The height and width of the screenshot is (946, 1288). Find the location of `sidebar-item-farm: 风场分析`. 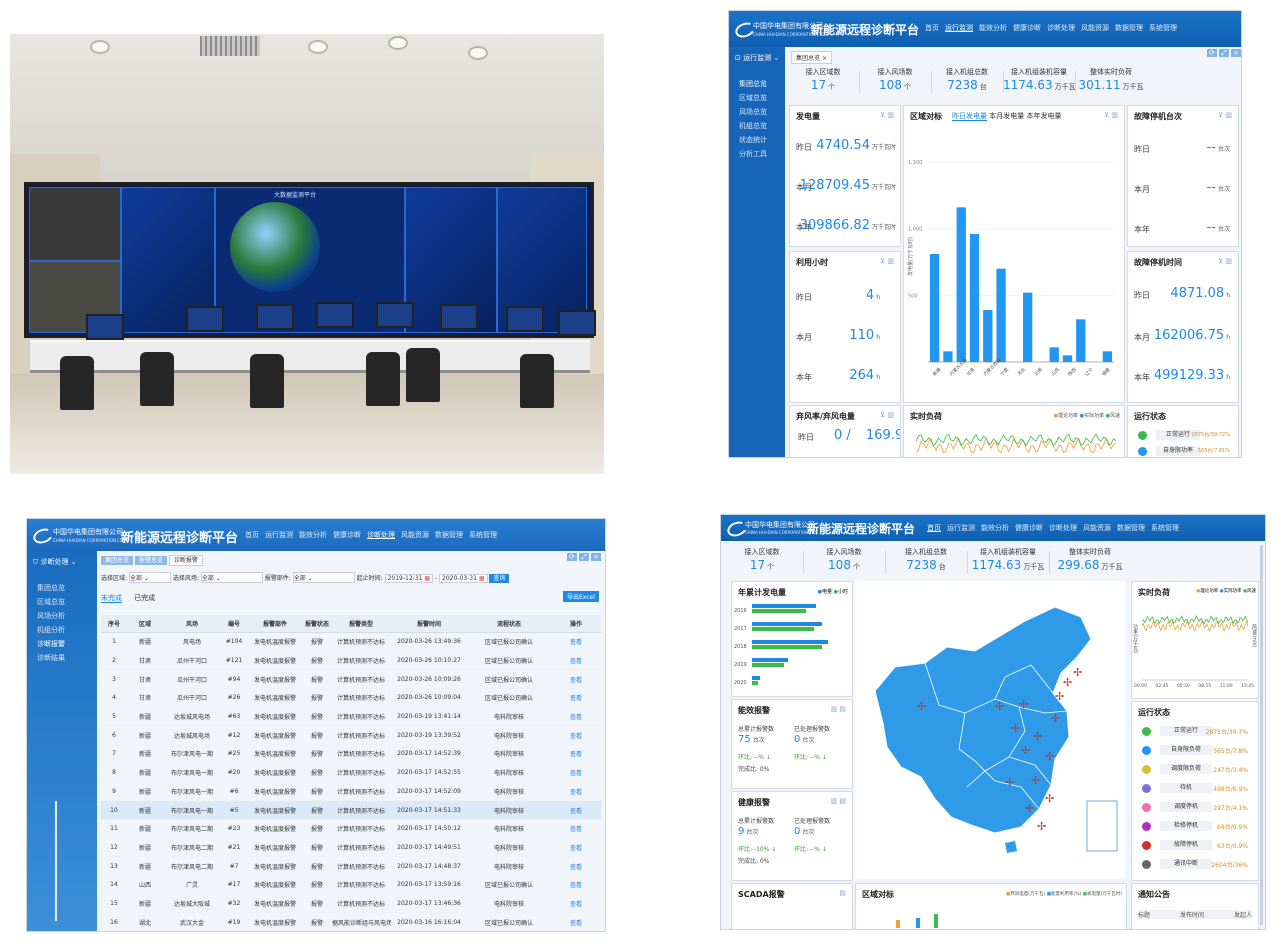

sidebar-item-farm: 风场分析 is located at coordinates (51, 616).